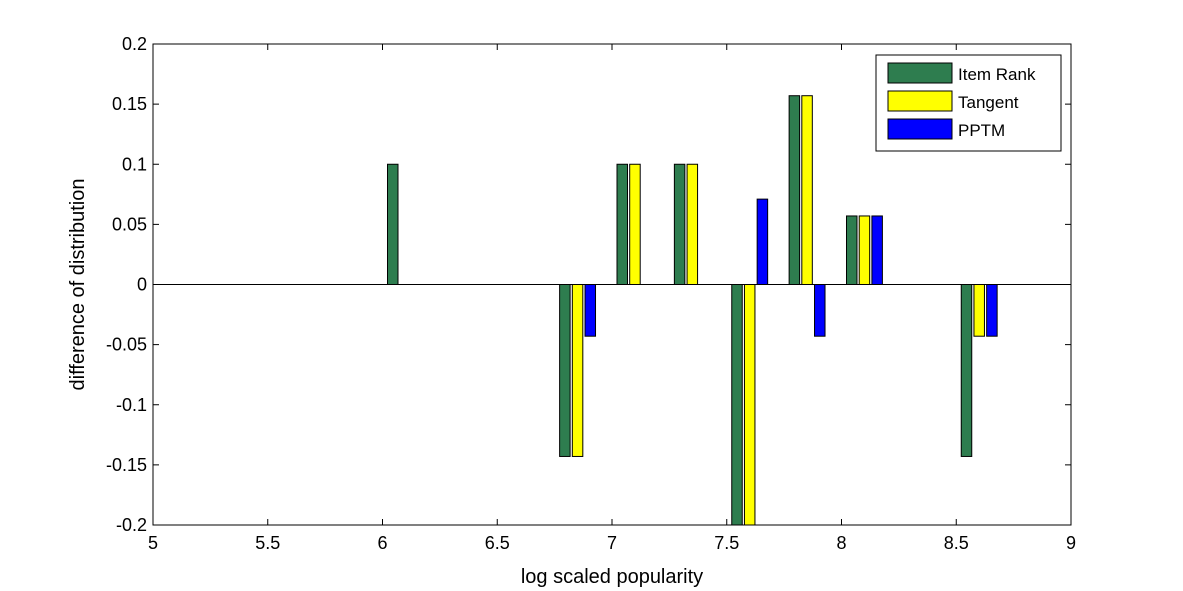  Describe the element at coordinates (988, 102) in the screenshot. I see `legend-label: Tangent` at that location.